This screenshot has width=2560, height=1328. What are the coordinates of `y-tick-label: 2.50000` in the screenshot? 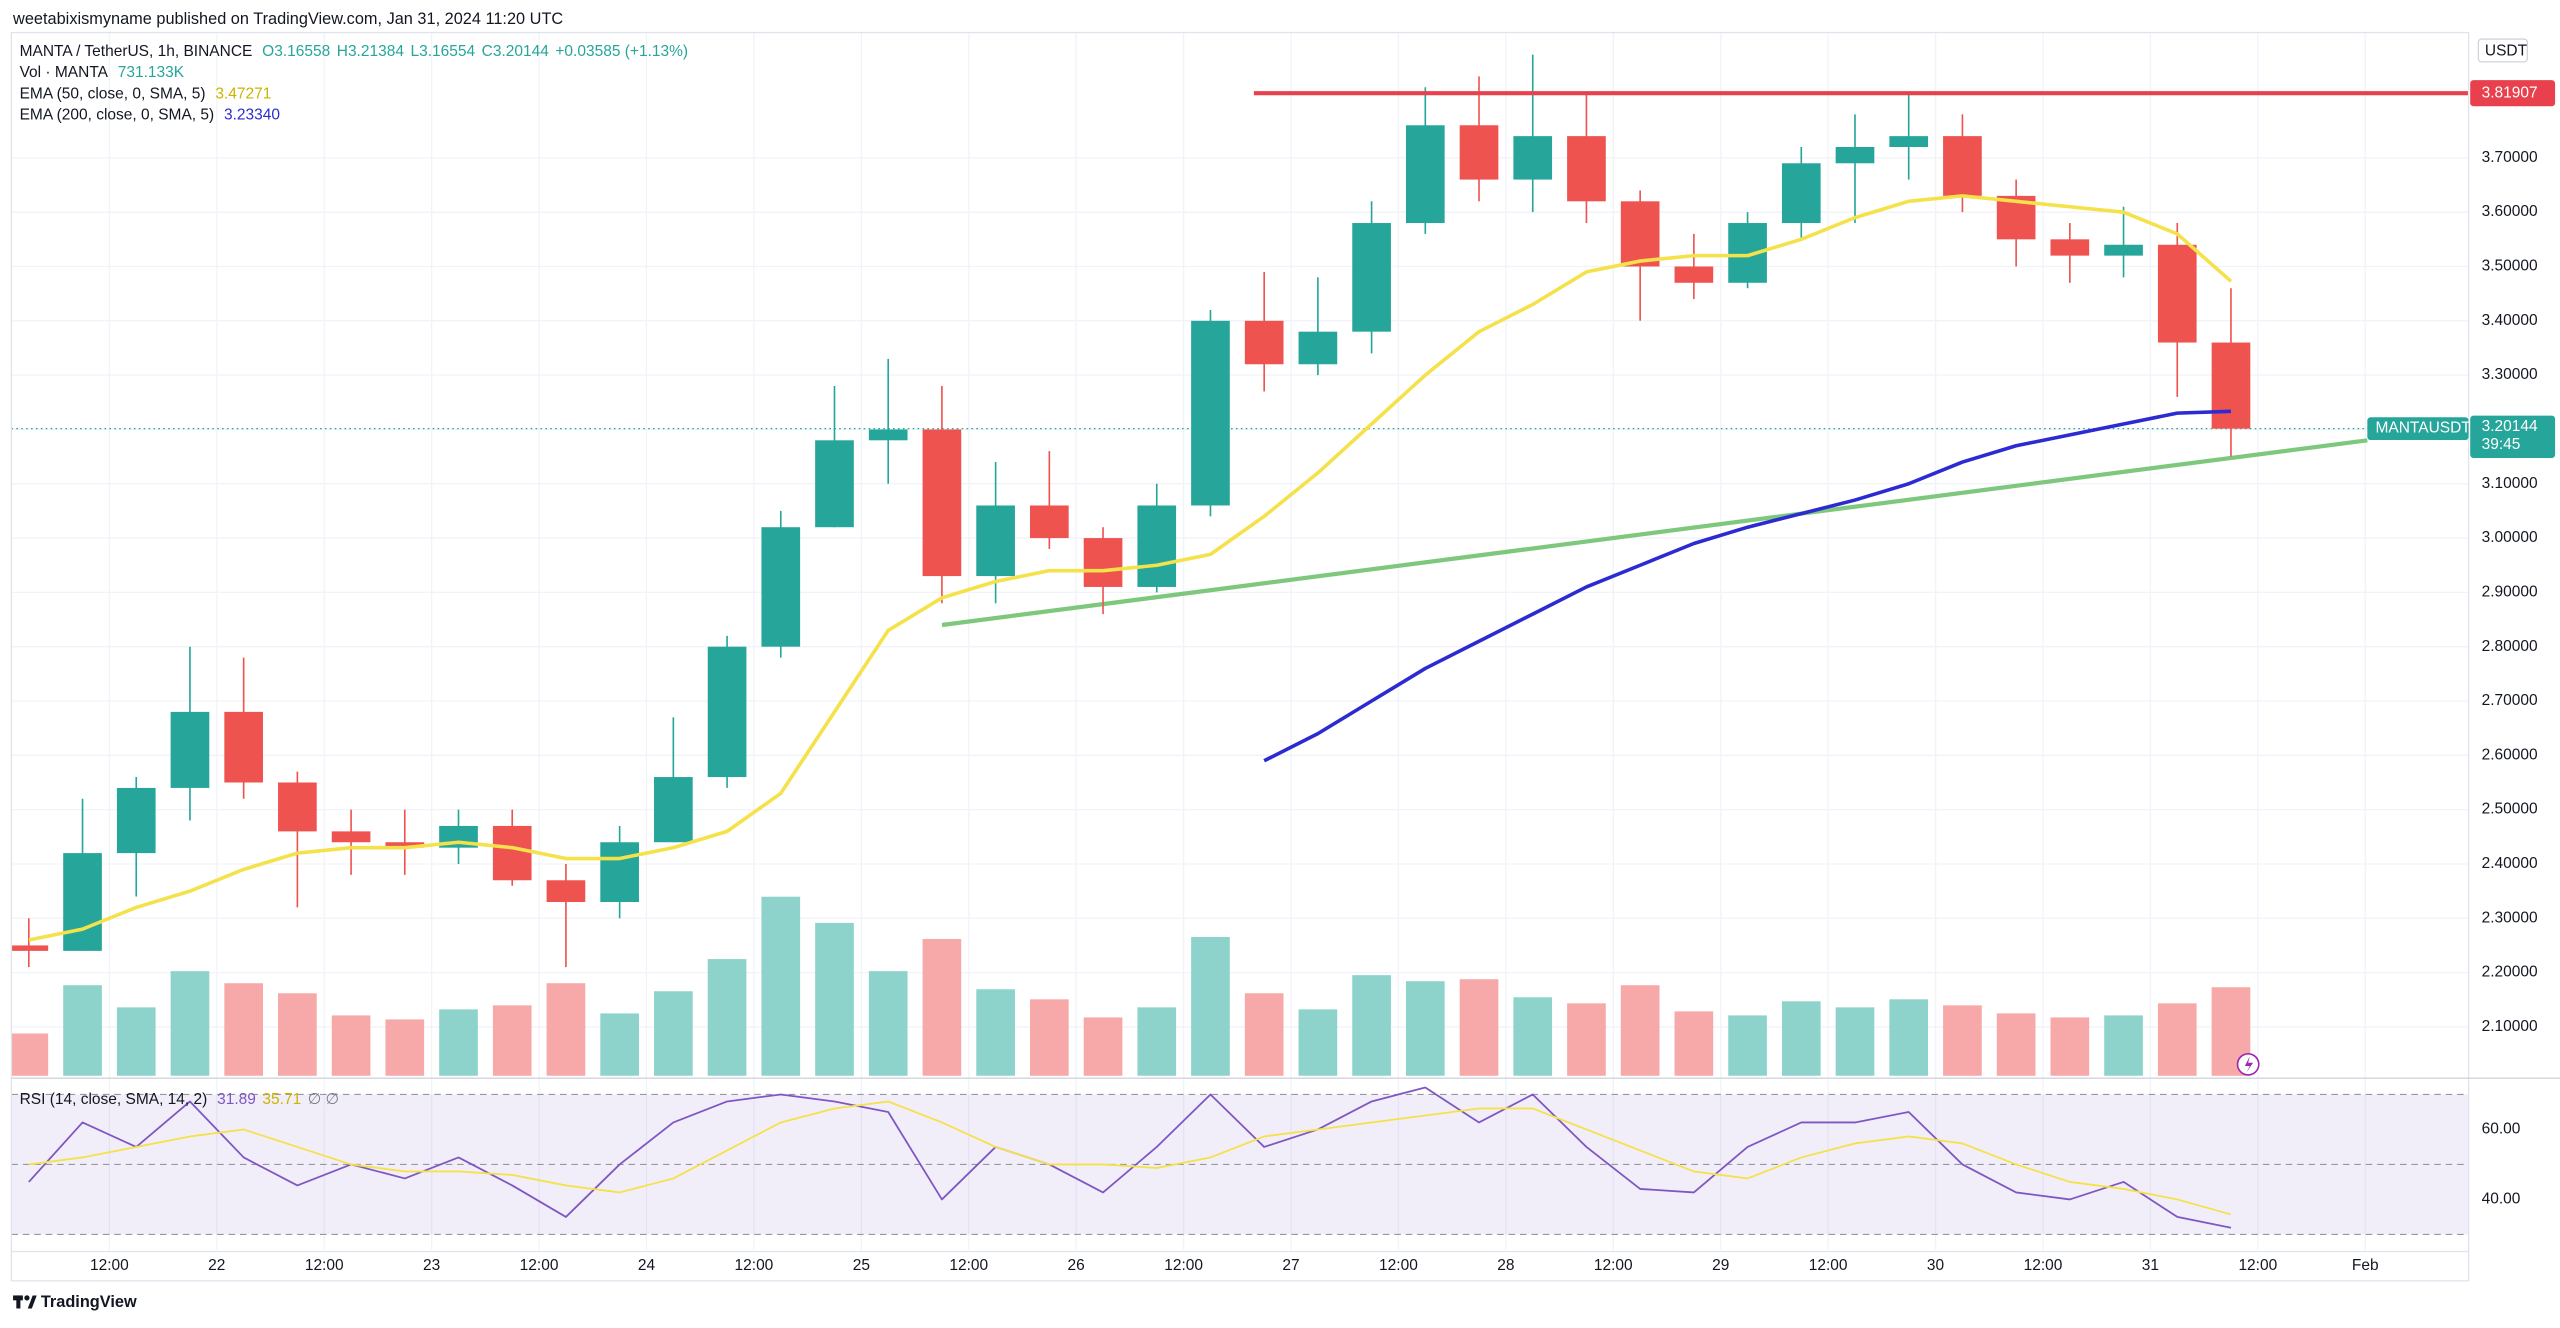 It's located at (2510, 809).